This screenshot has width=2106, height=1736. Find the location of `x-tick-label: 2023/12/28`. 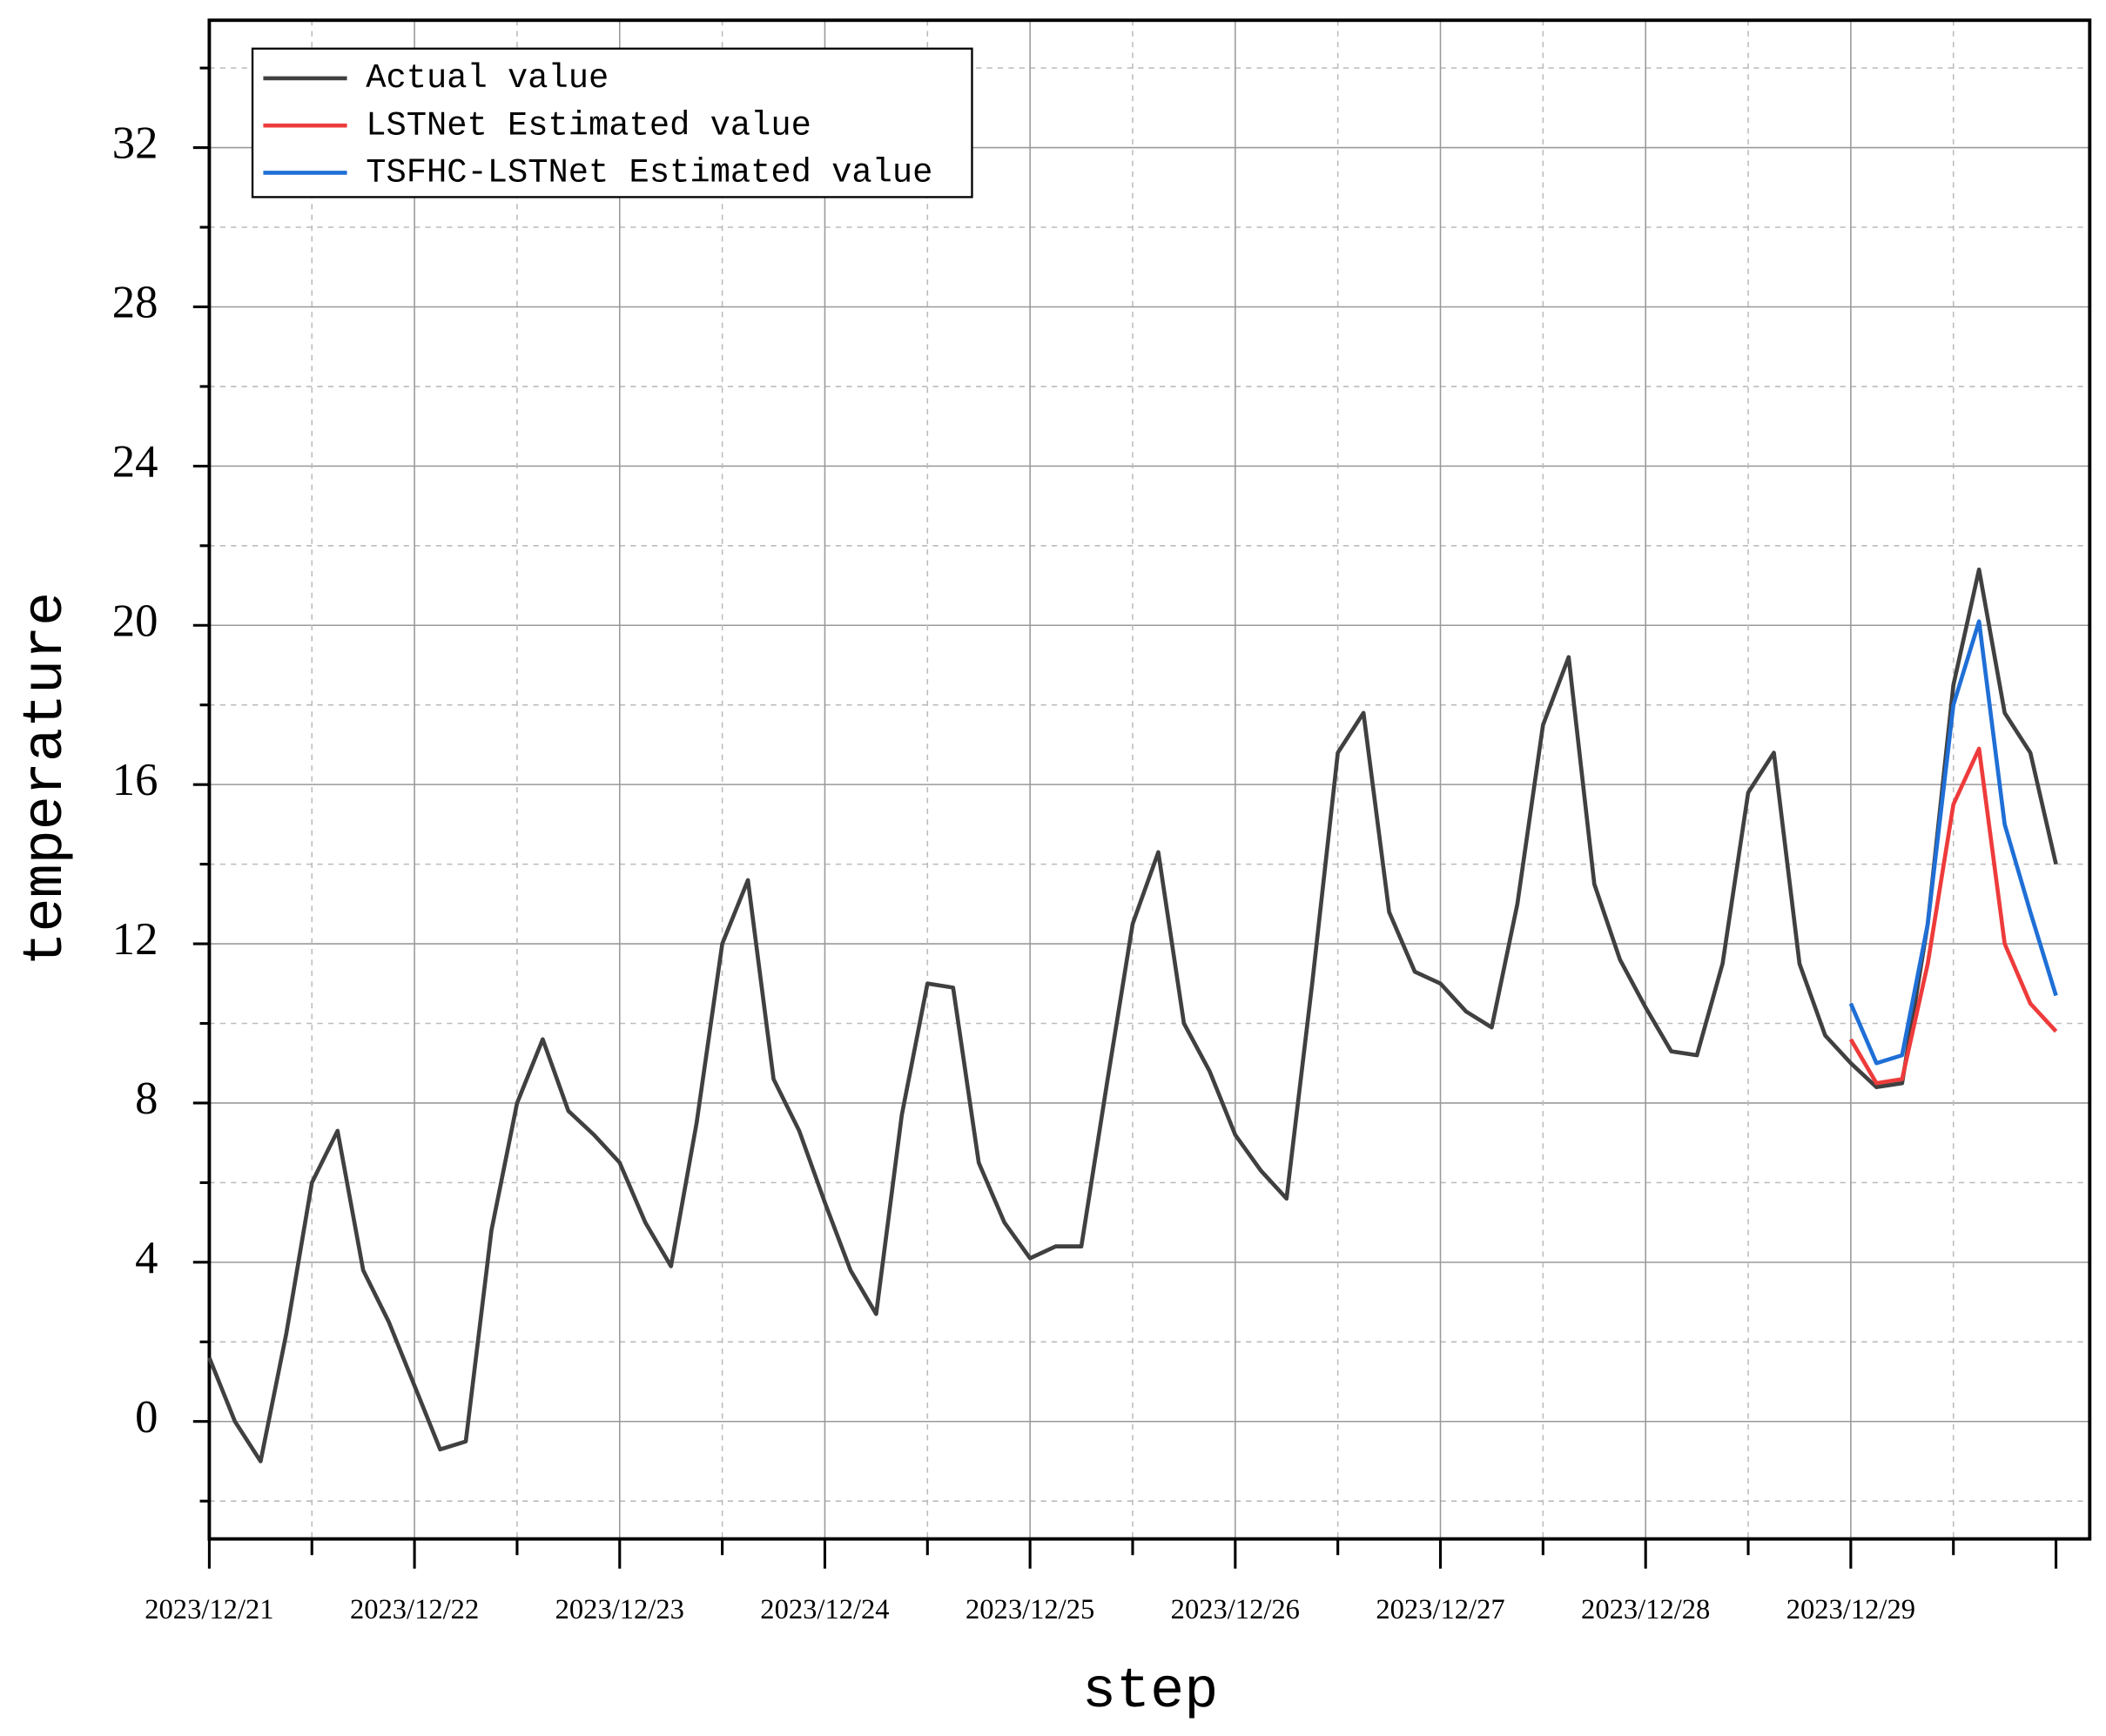

x-tick-label: 2023/12/28 is located at coordinates (1645, 1609).